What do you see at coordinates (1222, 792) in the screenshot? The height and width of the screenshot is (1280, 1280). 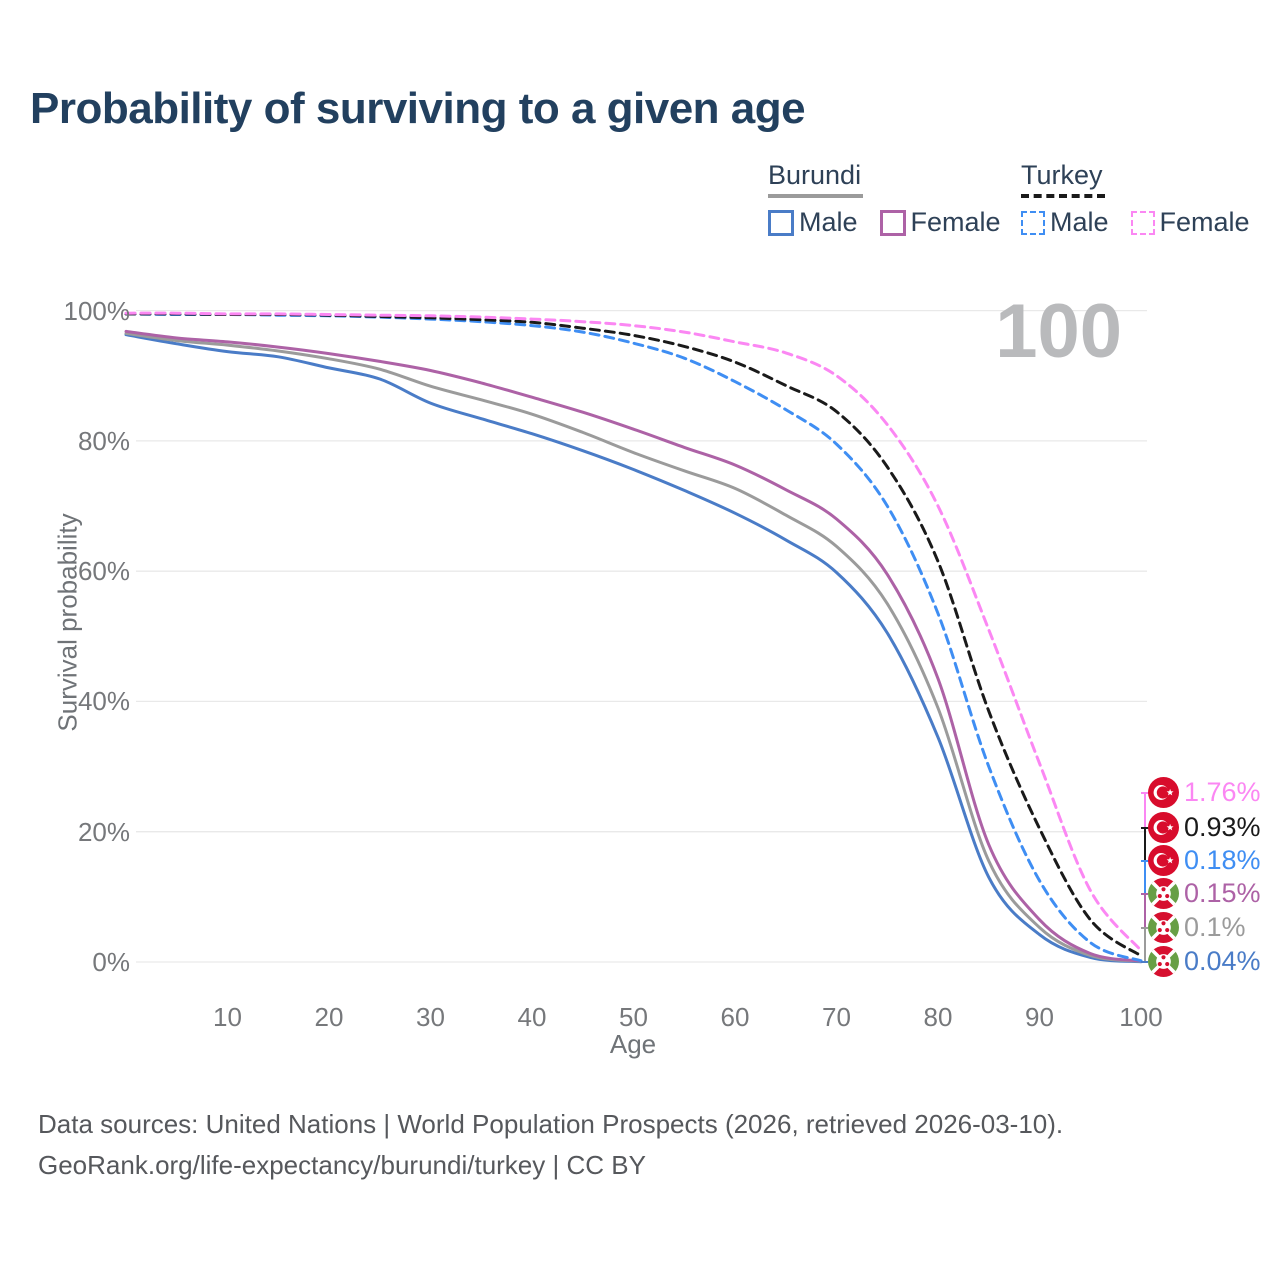 I see `end-label-value: 1.76%` at bounding box center [1222, 792].